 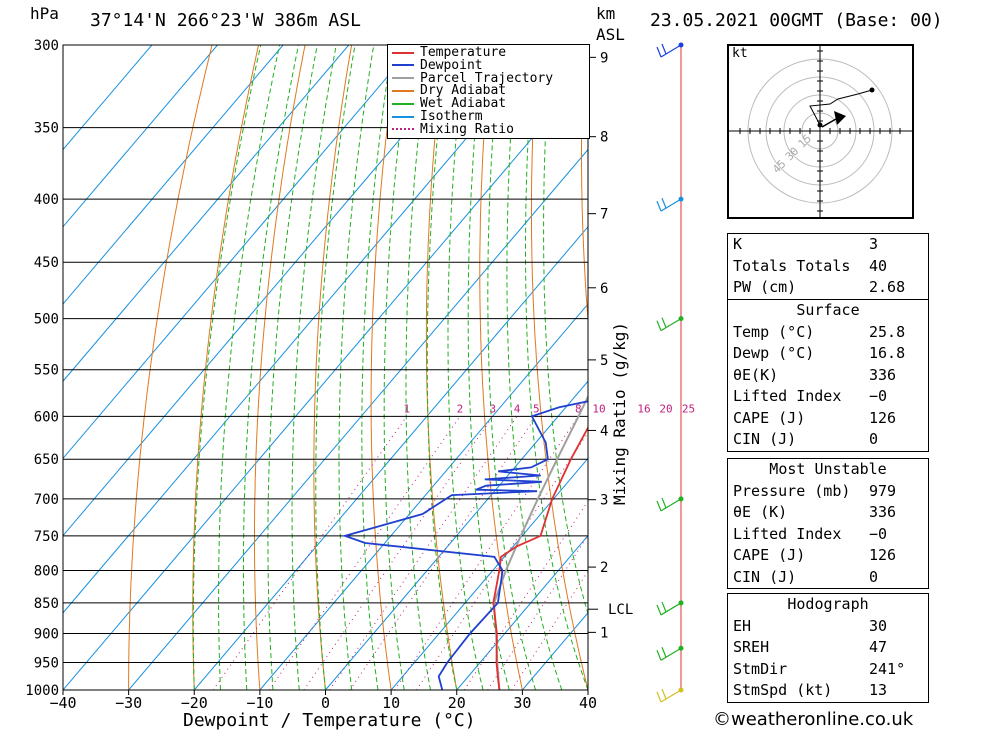 I want to click on km-tick-label: 7, so click(x=604, y=215).